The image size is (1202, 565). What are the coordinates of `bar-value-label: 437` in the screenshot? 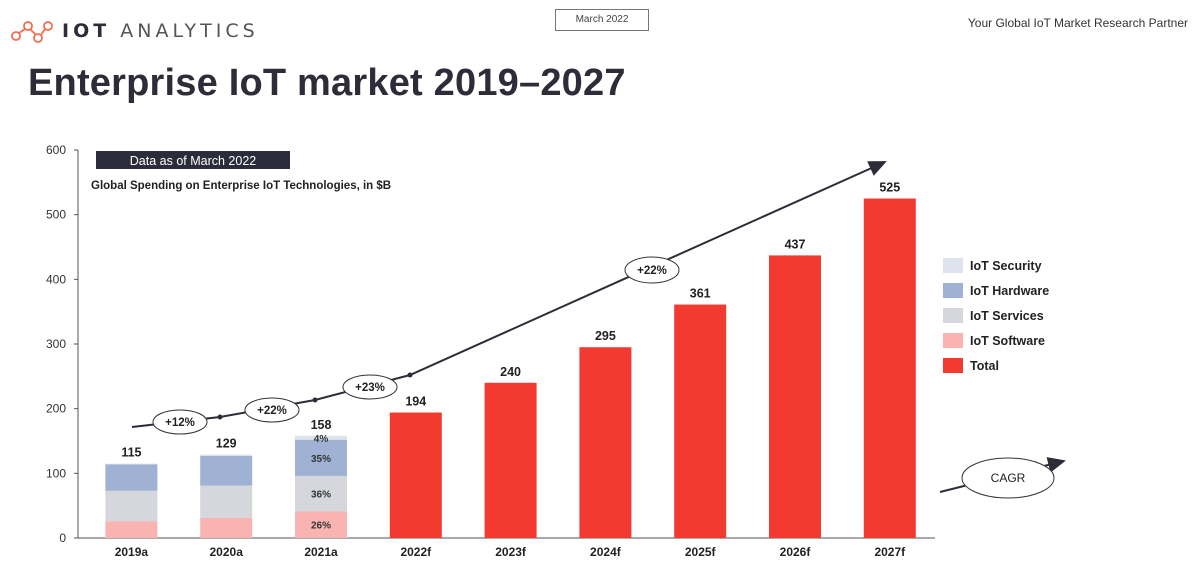 It's located at (795, 244).